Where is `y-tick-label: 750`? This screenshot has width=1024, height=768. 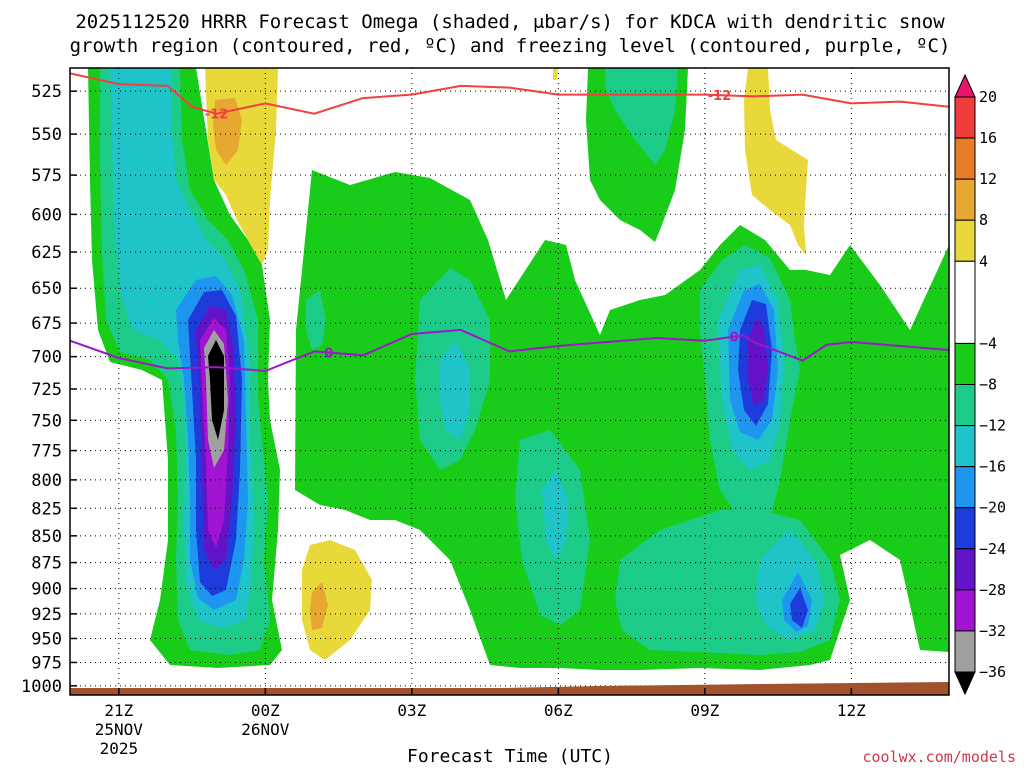 y-tick-label: 750 is located at coordinates (46, 421).